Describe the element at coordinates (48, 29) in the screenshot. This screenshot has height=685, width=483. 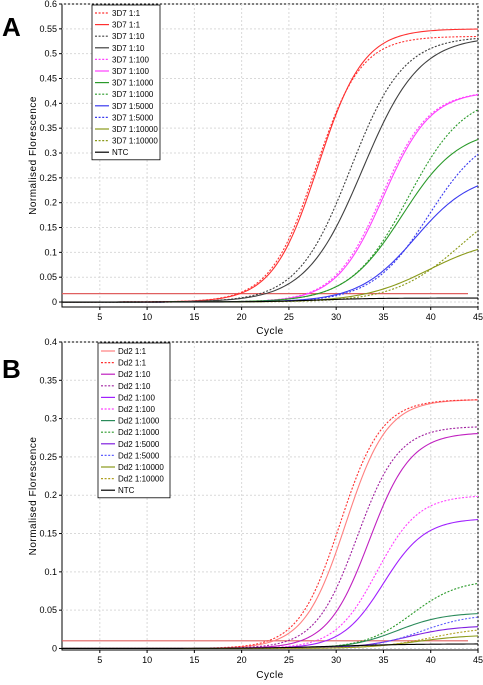
I see `y-tick-label: 0.55` at that location.